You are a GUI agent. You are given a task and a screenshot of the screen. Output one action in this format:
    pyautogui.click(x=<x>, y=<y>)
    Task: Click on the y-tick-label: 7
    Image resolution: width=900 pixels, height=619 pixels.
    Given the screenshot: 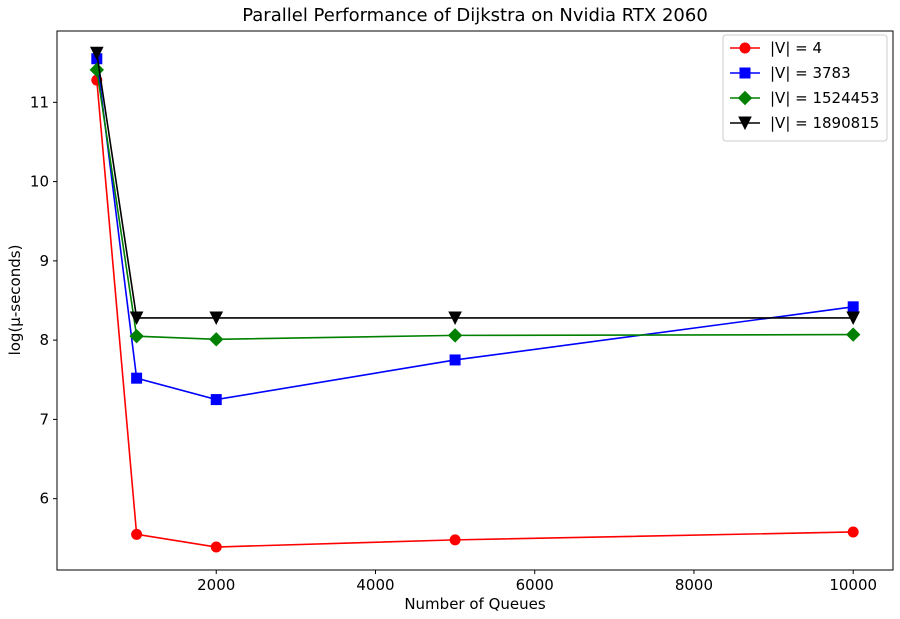 What is the action you would take?
    pyautogui.click(x=44, y=419)
    